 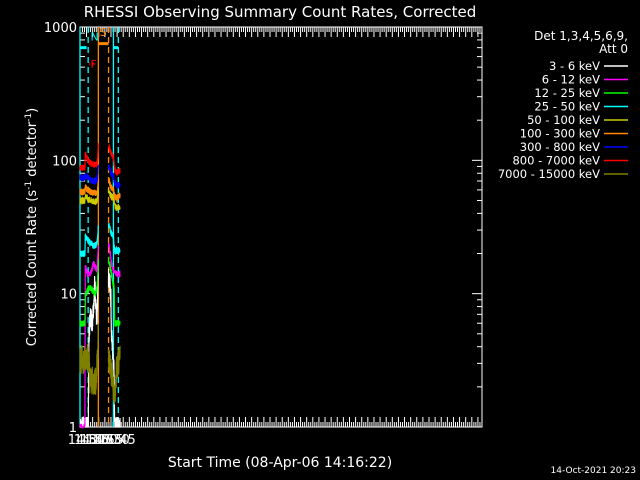 What do you see at coordinates (571, 80) in the screenshot?
I see `legend-label: 6 - 12 keV` at bounding box center [571, 80].